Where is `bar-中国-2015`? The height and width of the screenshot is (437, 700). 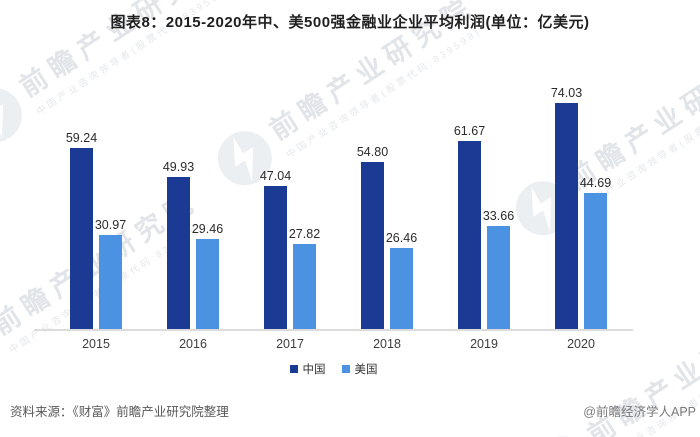
bar-中国-2015 is located at coordinates (81, 238).